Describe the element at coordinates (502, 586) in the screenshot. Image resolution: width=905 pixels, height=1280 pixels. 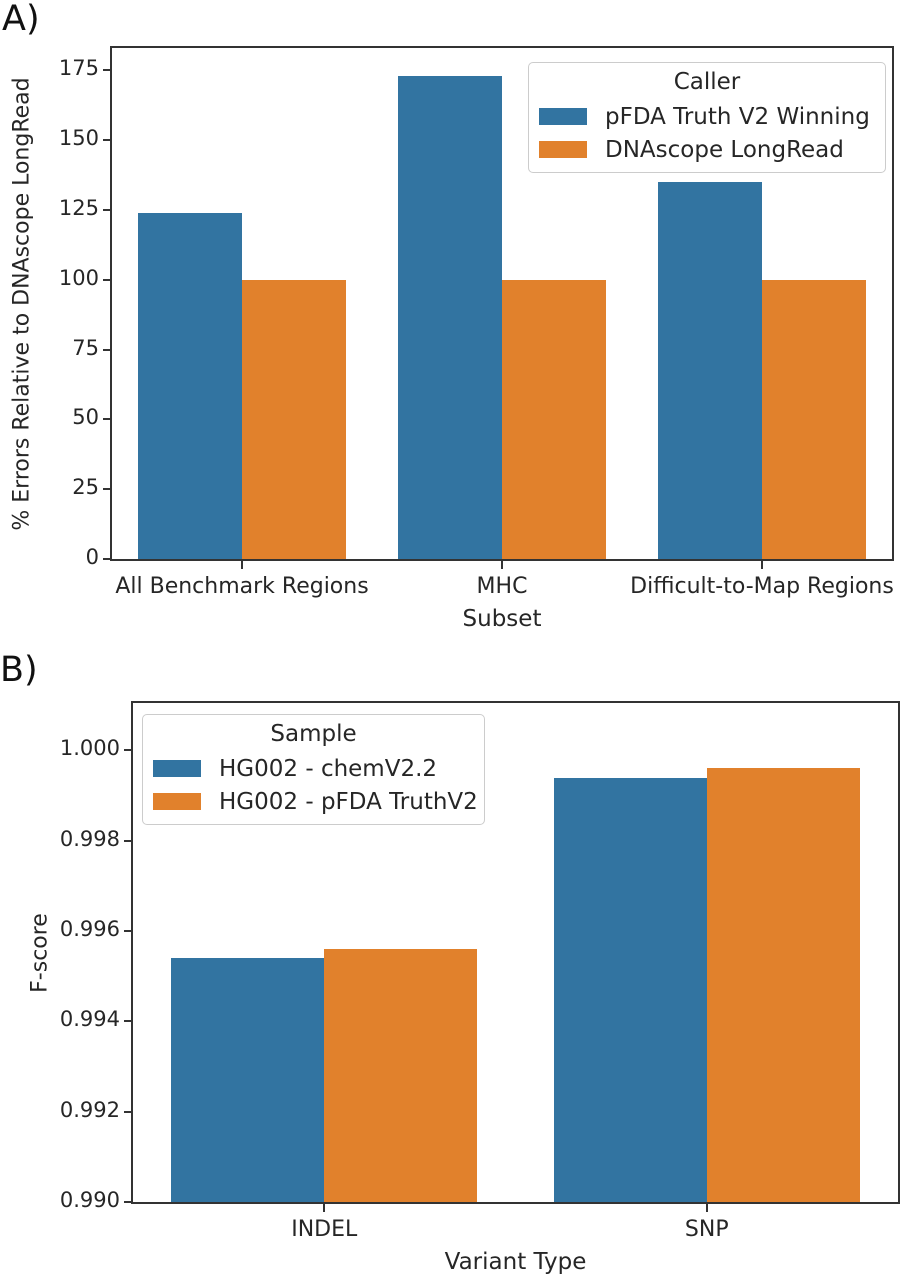
I see `x-tick-label: MHC` at that location.